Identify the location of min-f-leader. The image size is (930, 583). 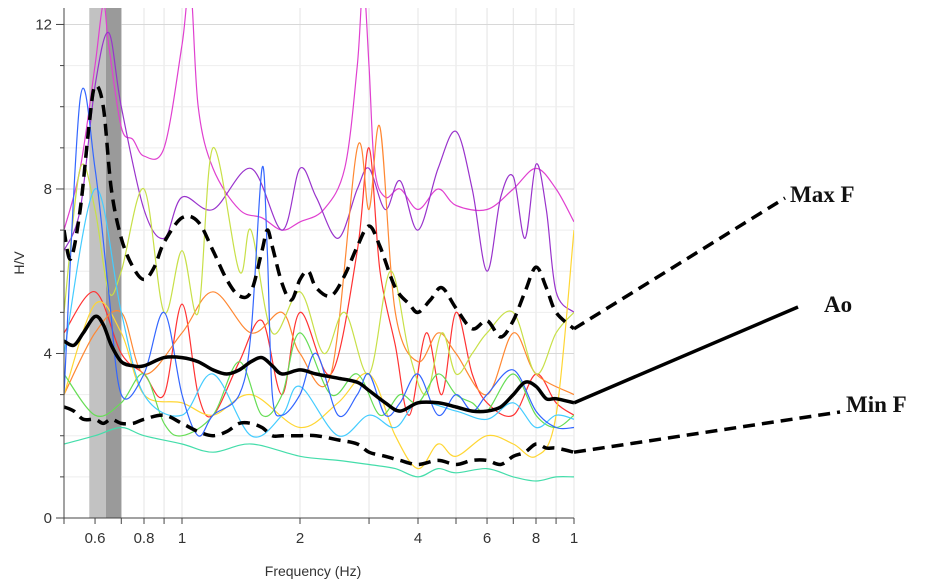
(707, 432).